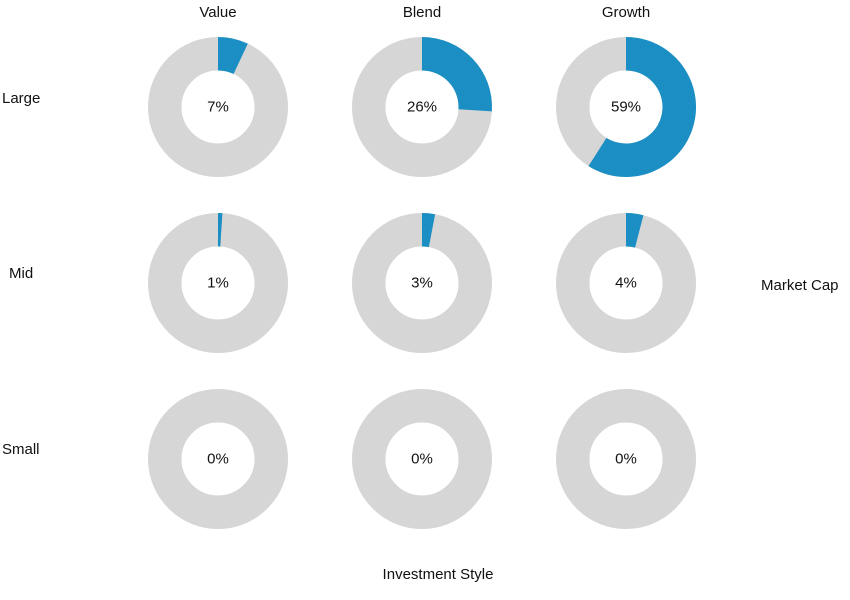 Image resolution: width=850 pixels, height=600 pixels. What do you see at coordinates (422, 12) in the screenshot?
I see `column-label-blend: Blend` at bounding box center [422, 12].